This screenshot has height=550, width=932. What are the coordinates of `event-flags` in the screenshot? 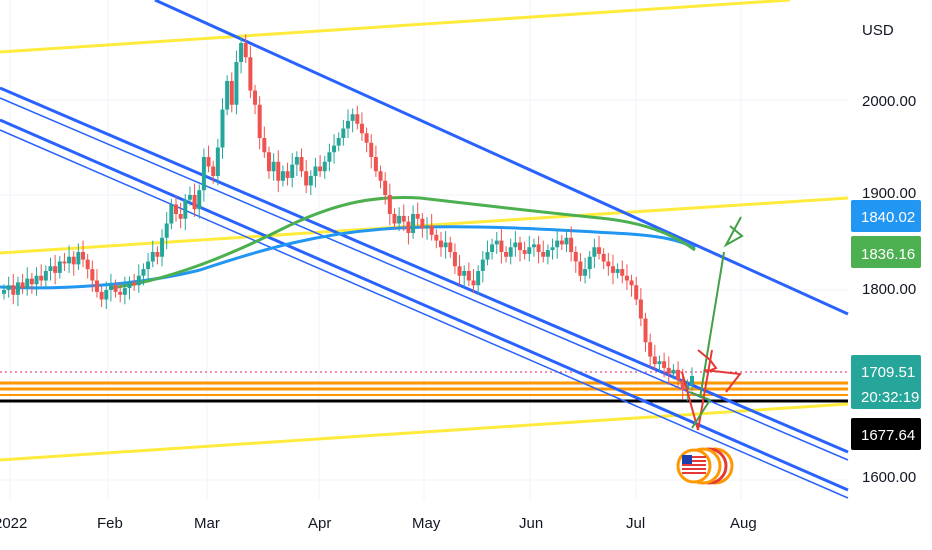 It's located at (705, 466).